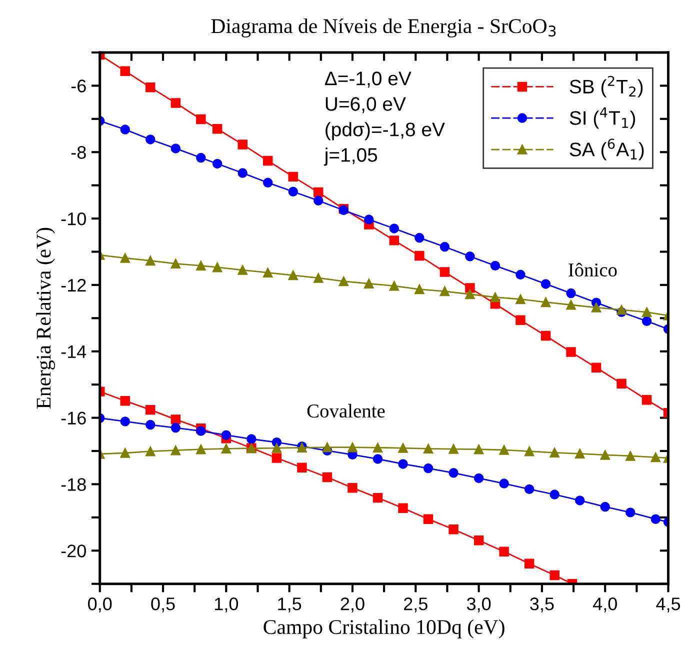 The width and height of the screenshot is (684, 656). What do you see at coordinates (384, 628) in the screenshot?
I see `x-axis-title: Campo Cristalino 10Dq (eV)` at bounding box center [384, 628].